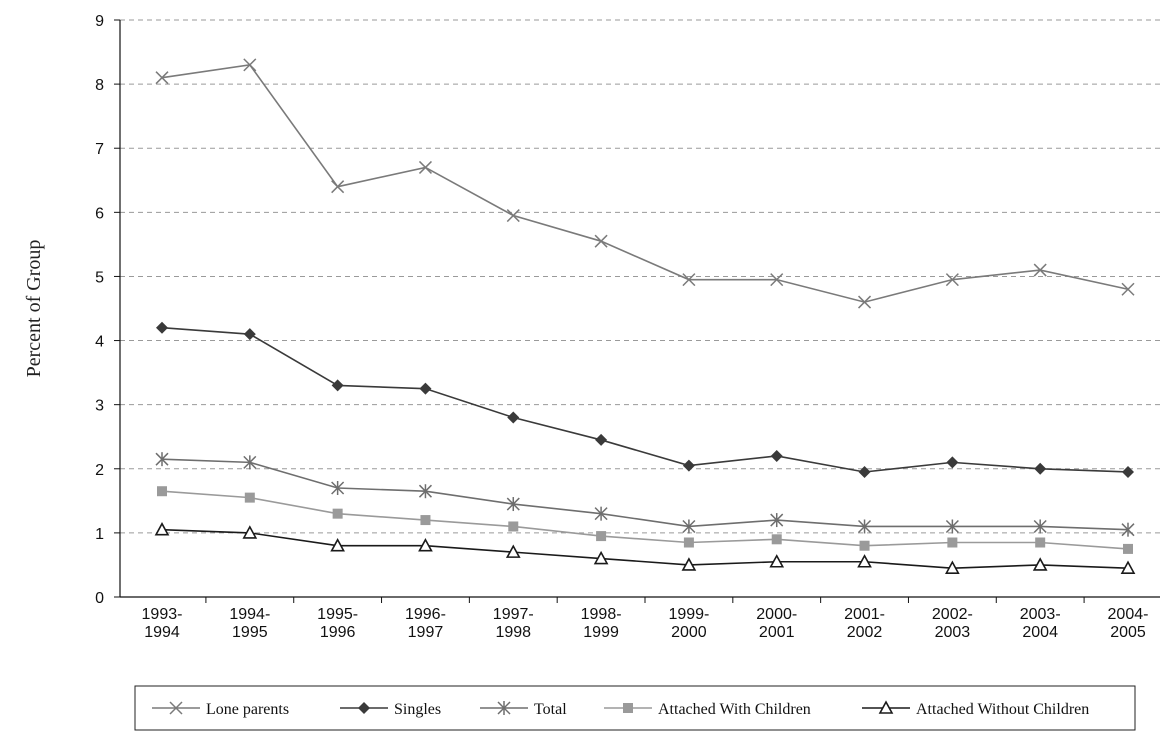 The width and height of the screenshot is (1163, 732). What do you see at coordinates (34, 309) in the screenshot?
I see `y-axis-label: Percent of Group` at bounding box center [34, 309].